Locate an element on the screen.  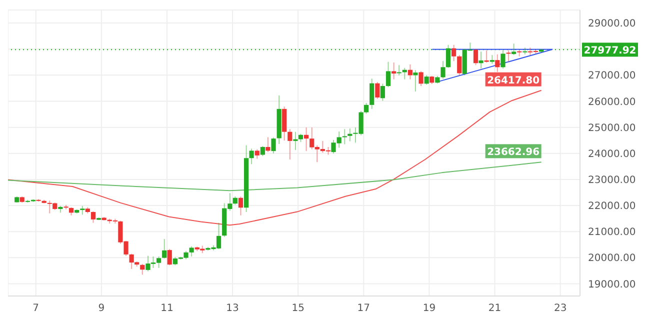
x-tick-label: 7 is located at coordinates (36, 308).